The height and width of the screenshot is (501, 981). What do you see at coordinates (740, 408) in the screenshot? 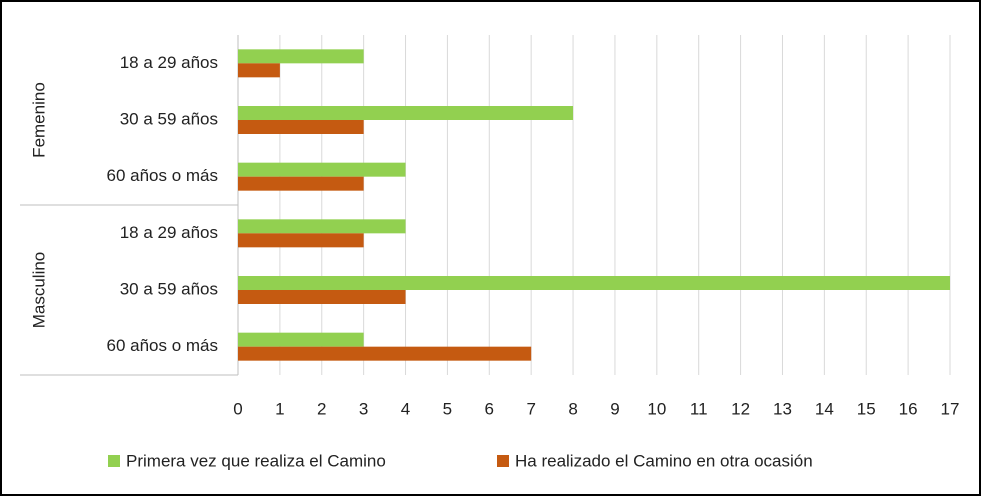
I see `x-tick-label: 12` at bounding box center [740, 408].